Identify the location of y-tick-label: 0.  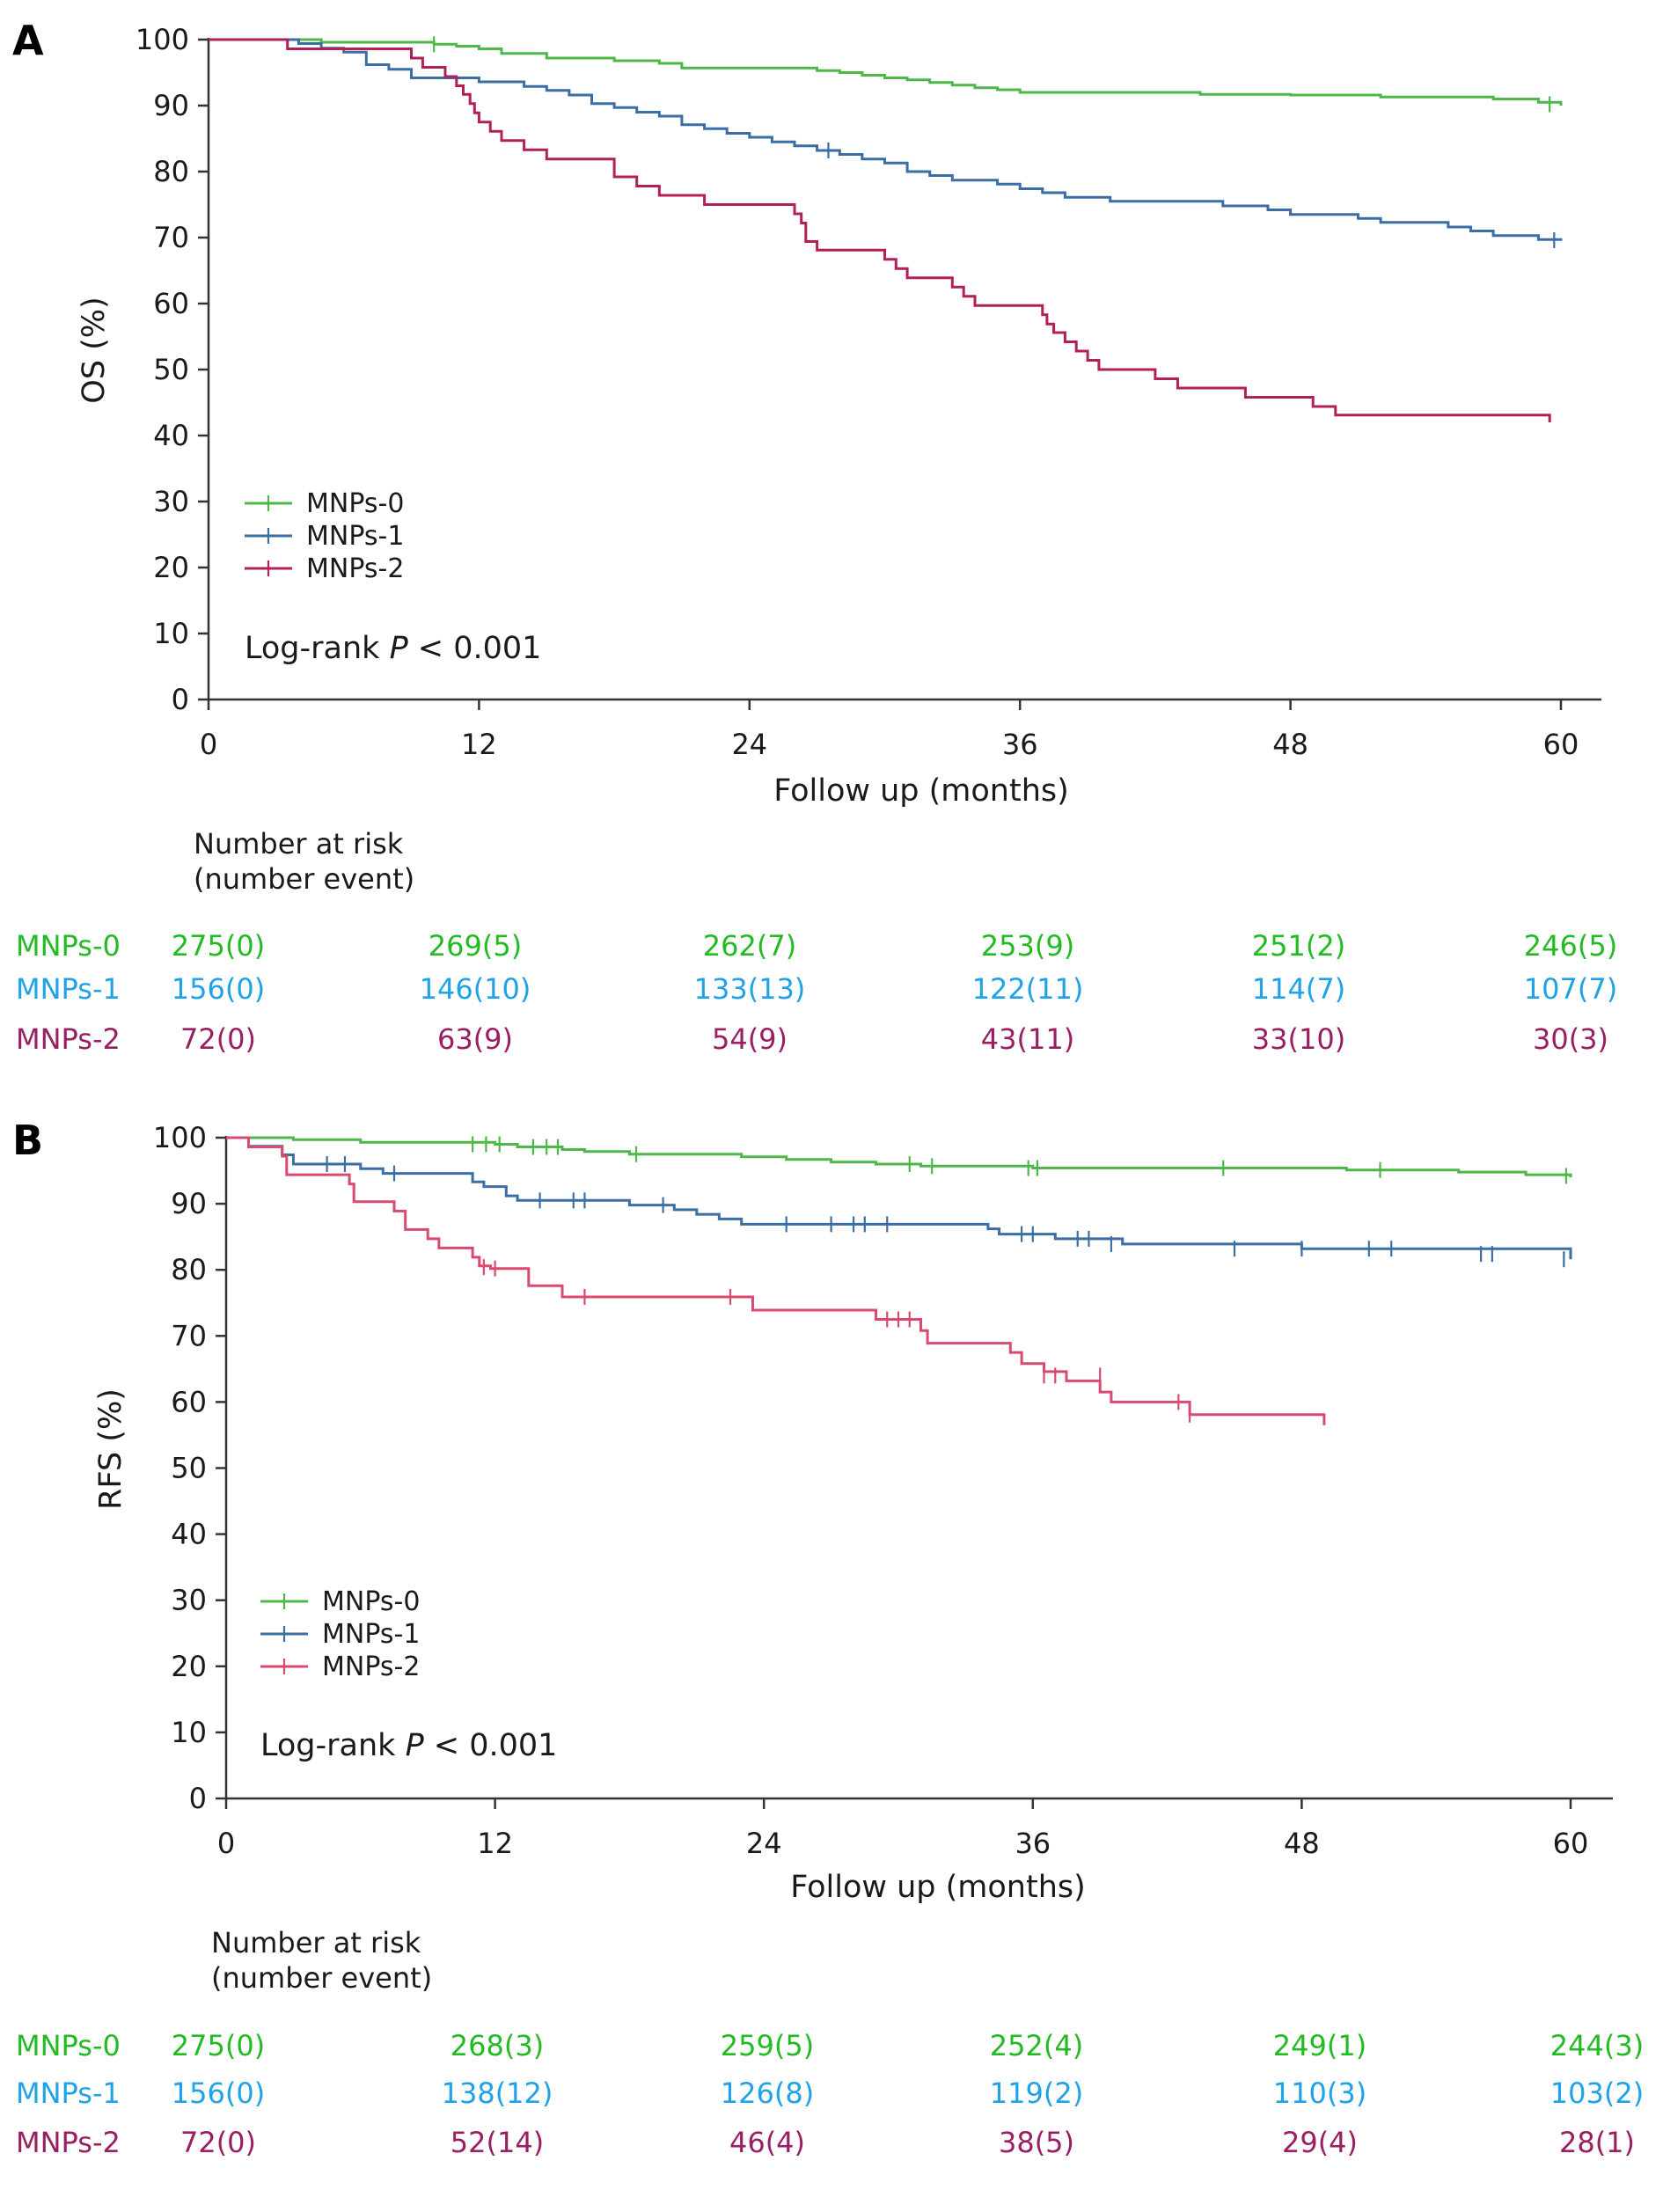
(180, 699).